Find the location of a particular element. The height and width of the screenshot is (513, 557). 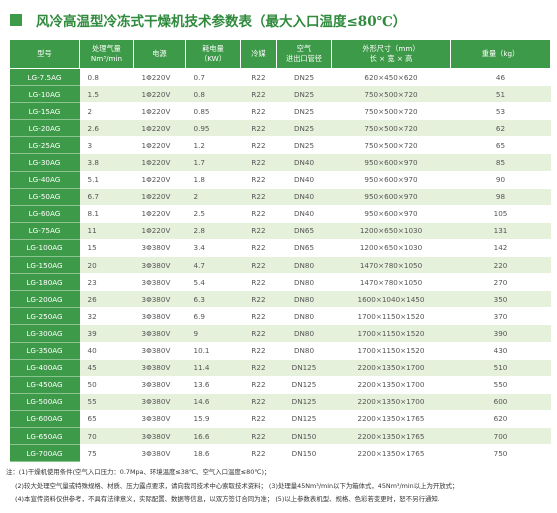

table-row: LG-60AG 8.1 1Φ220V 2.5 R22 DN40 950×600×970 105 is located at coordinates (280, 214).